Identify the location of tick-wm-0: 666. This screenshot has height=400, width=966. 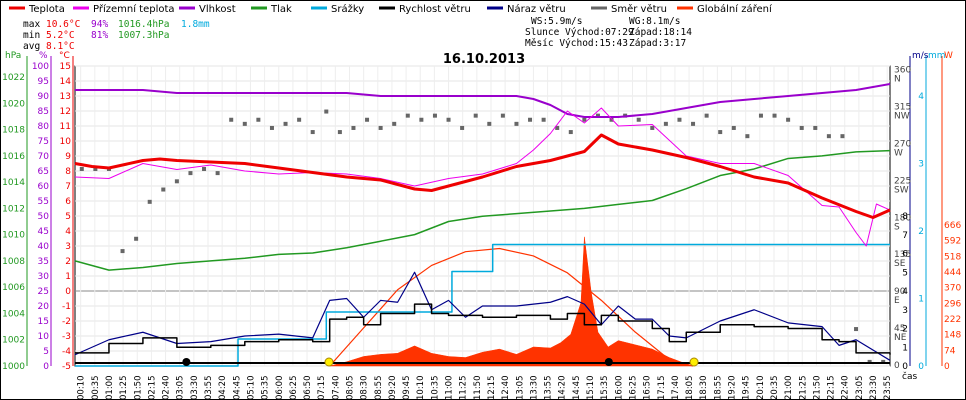
(952, 226).